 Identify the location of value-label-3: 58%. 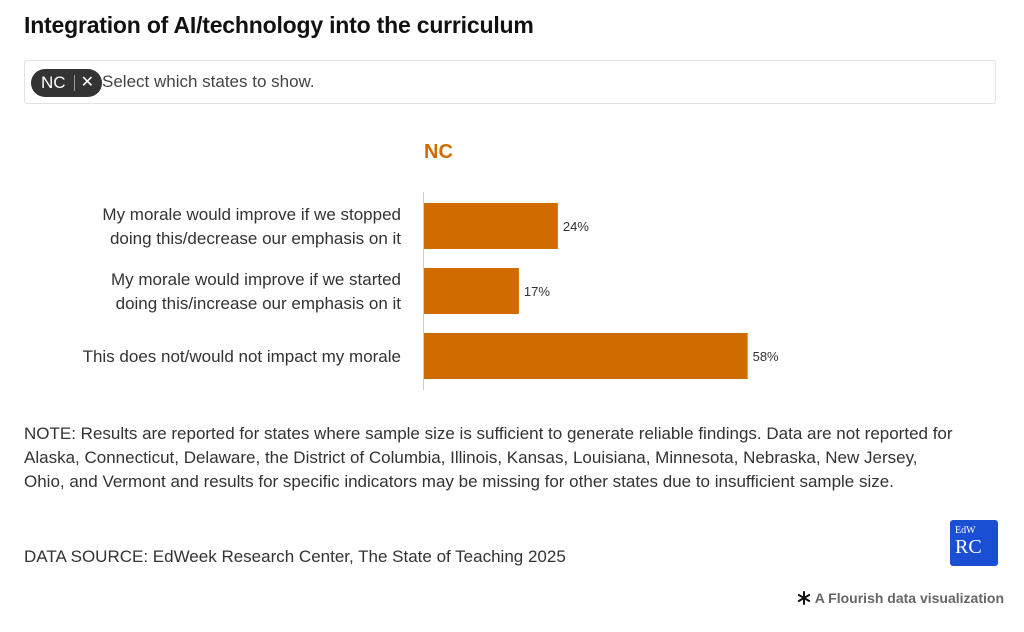
(766, 356).